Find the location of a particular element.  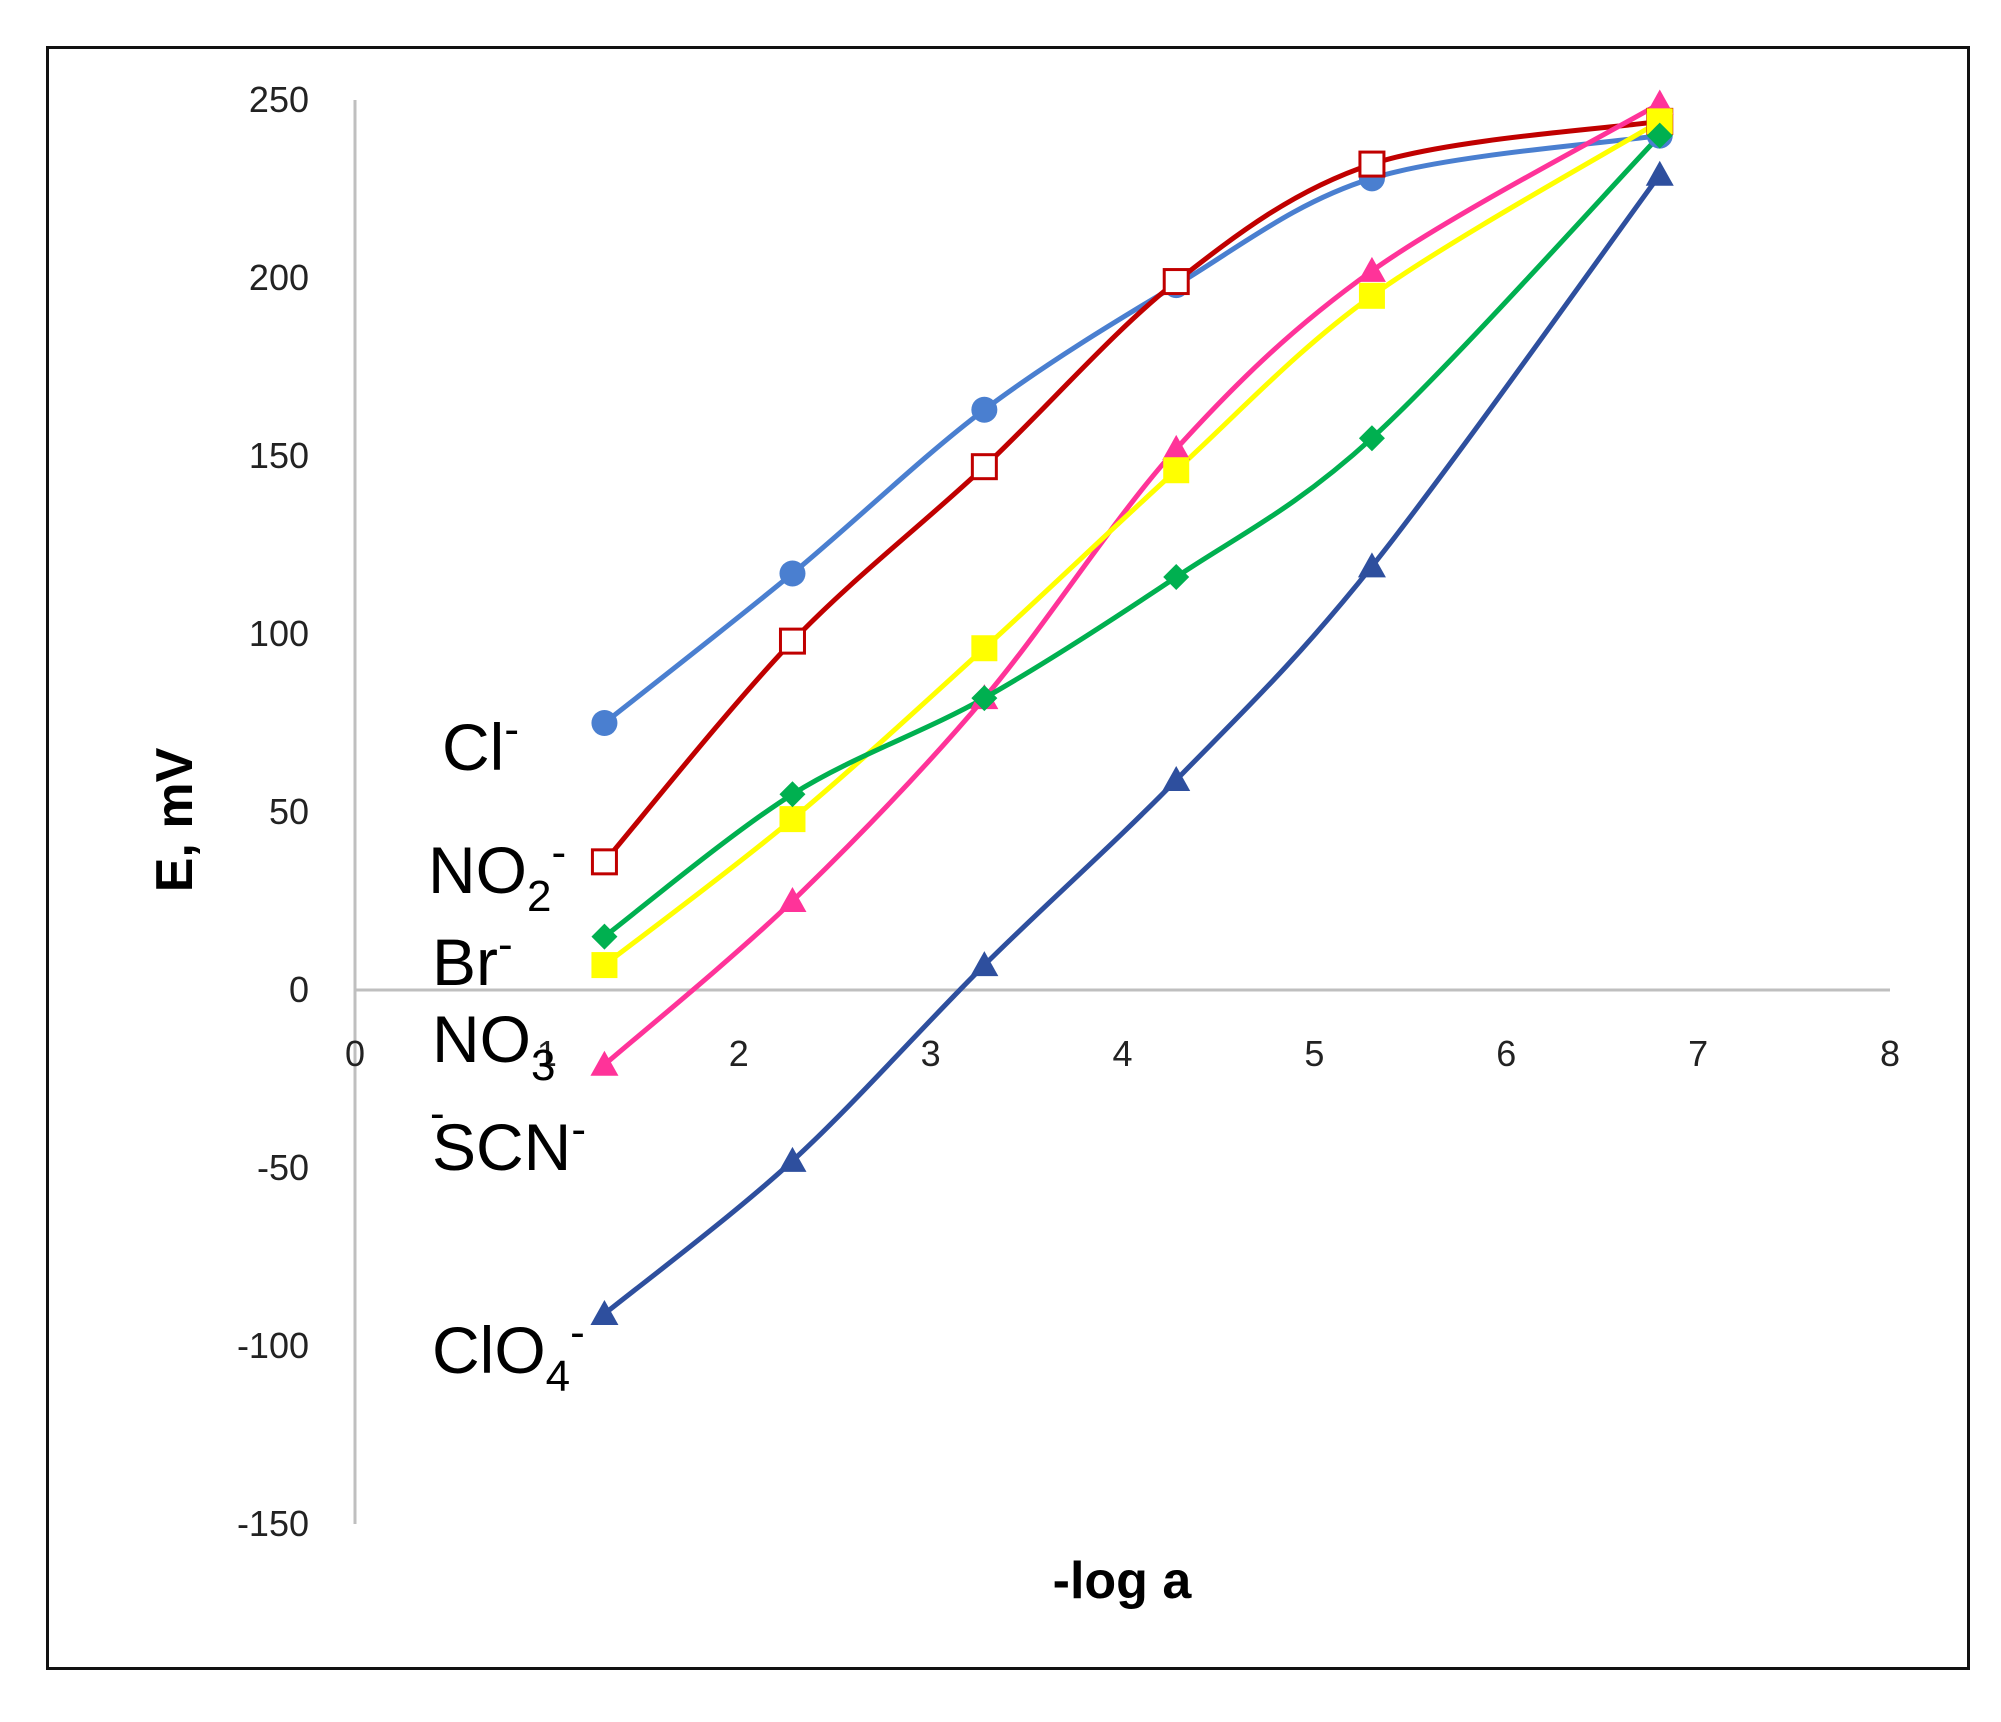

y-tick-label: 200 is located at coordinates (279, 277).